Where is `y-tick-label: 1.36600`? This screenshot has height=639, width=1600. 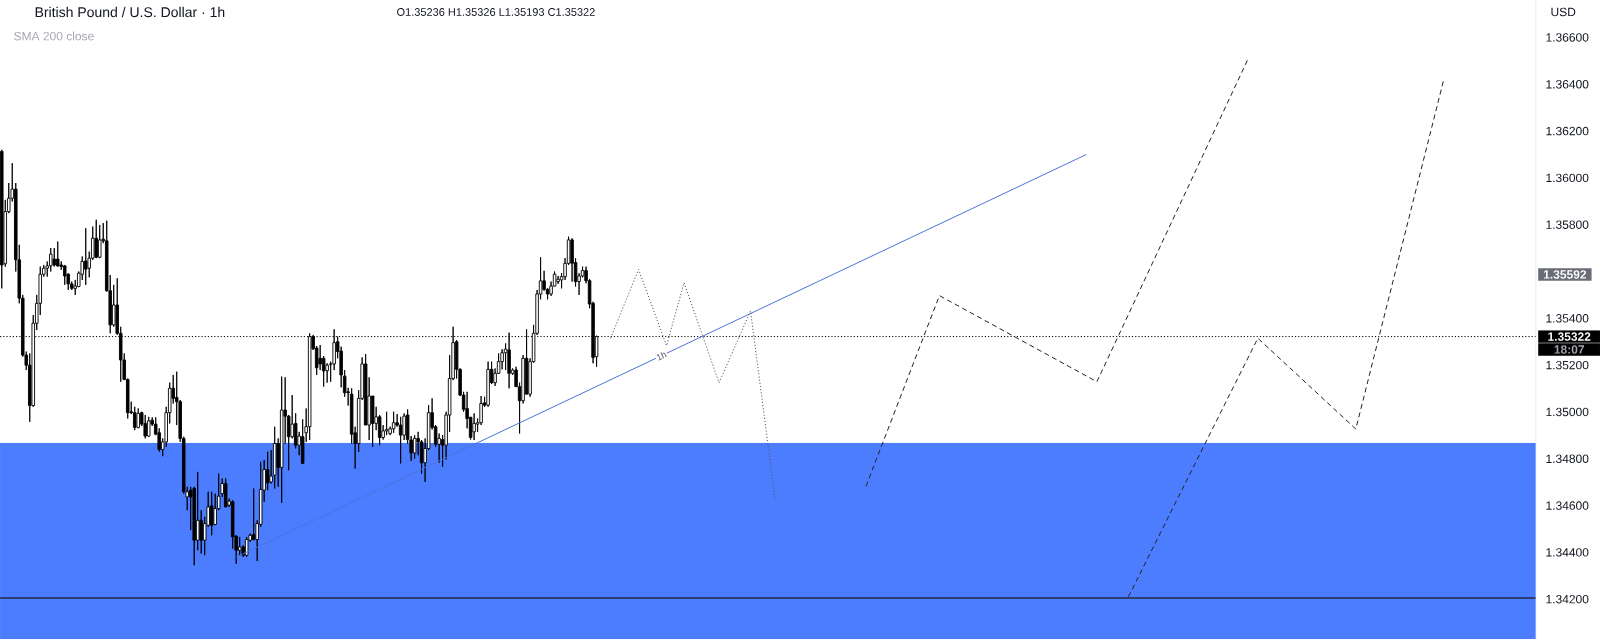
y-tick-label: 1.36600 is located at coordinates (1567, 37).